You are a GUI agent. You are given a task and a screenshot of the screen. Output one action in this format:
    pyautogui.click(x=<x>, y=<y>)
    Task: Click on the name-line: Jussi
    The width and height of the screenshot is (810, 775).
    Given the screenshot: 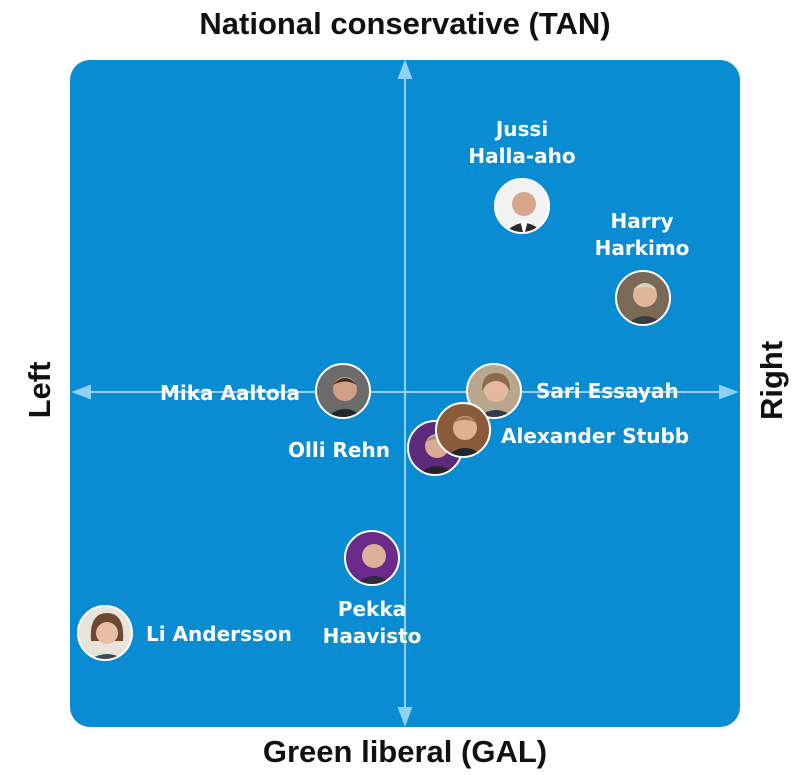 What is the action you would take?
    pyautogui.click(x=522, y=129)
    